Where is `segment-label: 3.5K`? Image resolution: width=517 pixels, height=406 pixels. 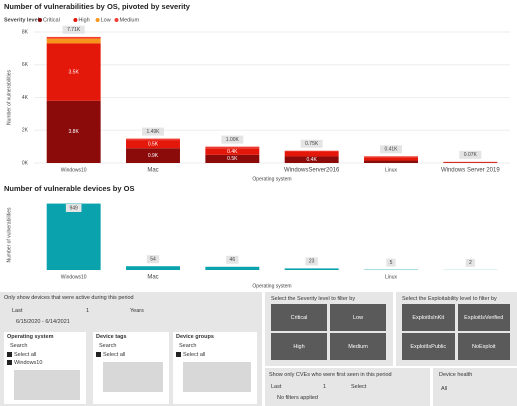
segment-label: 3.5K is located at coordinates (74, 72).